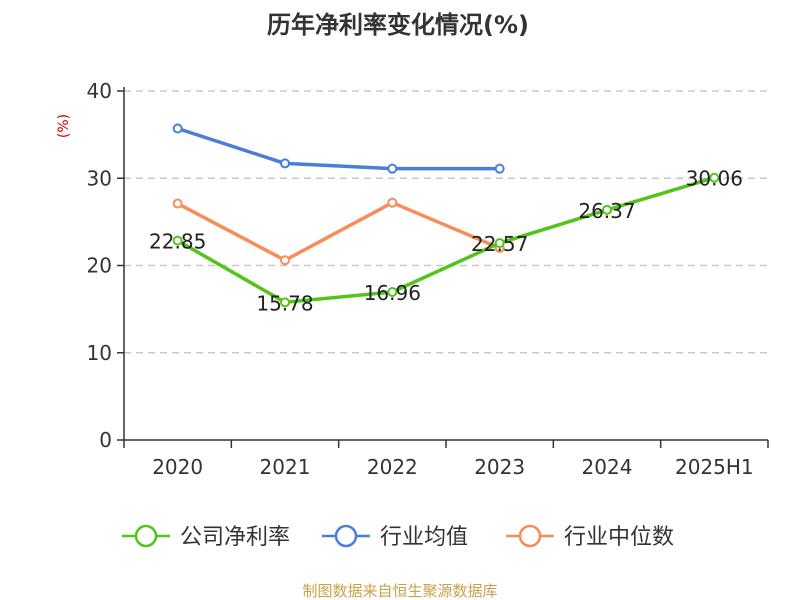  Describe the element at coordinates (99, 178) in the screenshot. I see `y-tick-label: 30` at that location.